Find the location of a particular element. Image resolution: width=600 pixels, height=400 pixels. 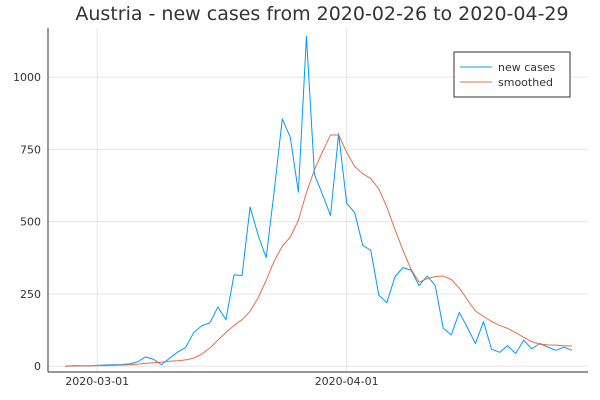

y-tick-label: 250 is located at coordinates (30, 294).